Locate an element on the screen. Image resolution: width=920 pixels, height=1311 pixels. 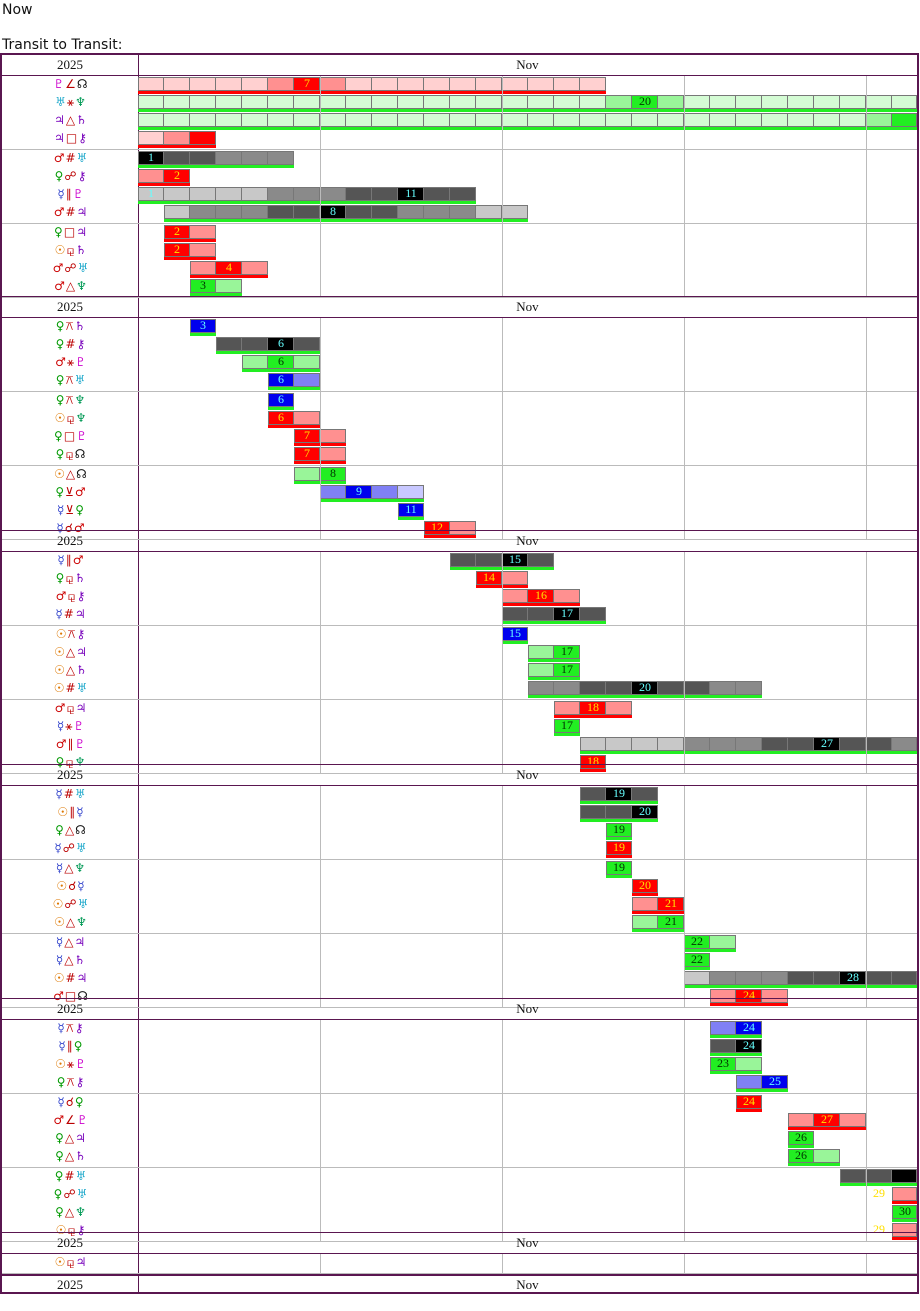
planet-glyph: ♂ is located at coordinates (60, 286).